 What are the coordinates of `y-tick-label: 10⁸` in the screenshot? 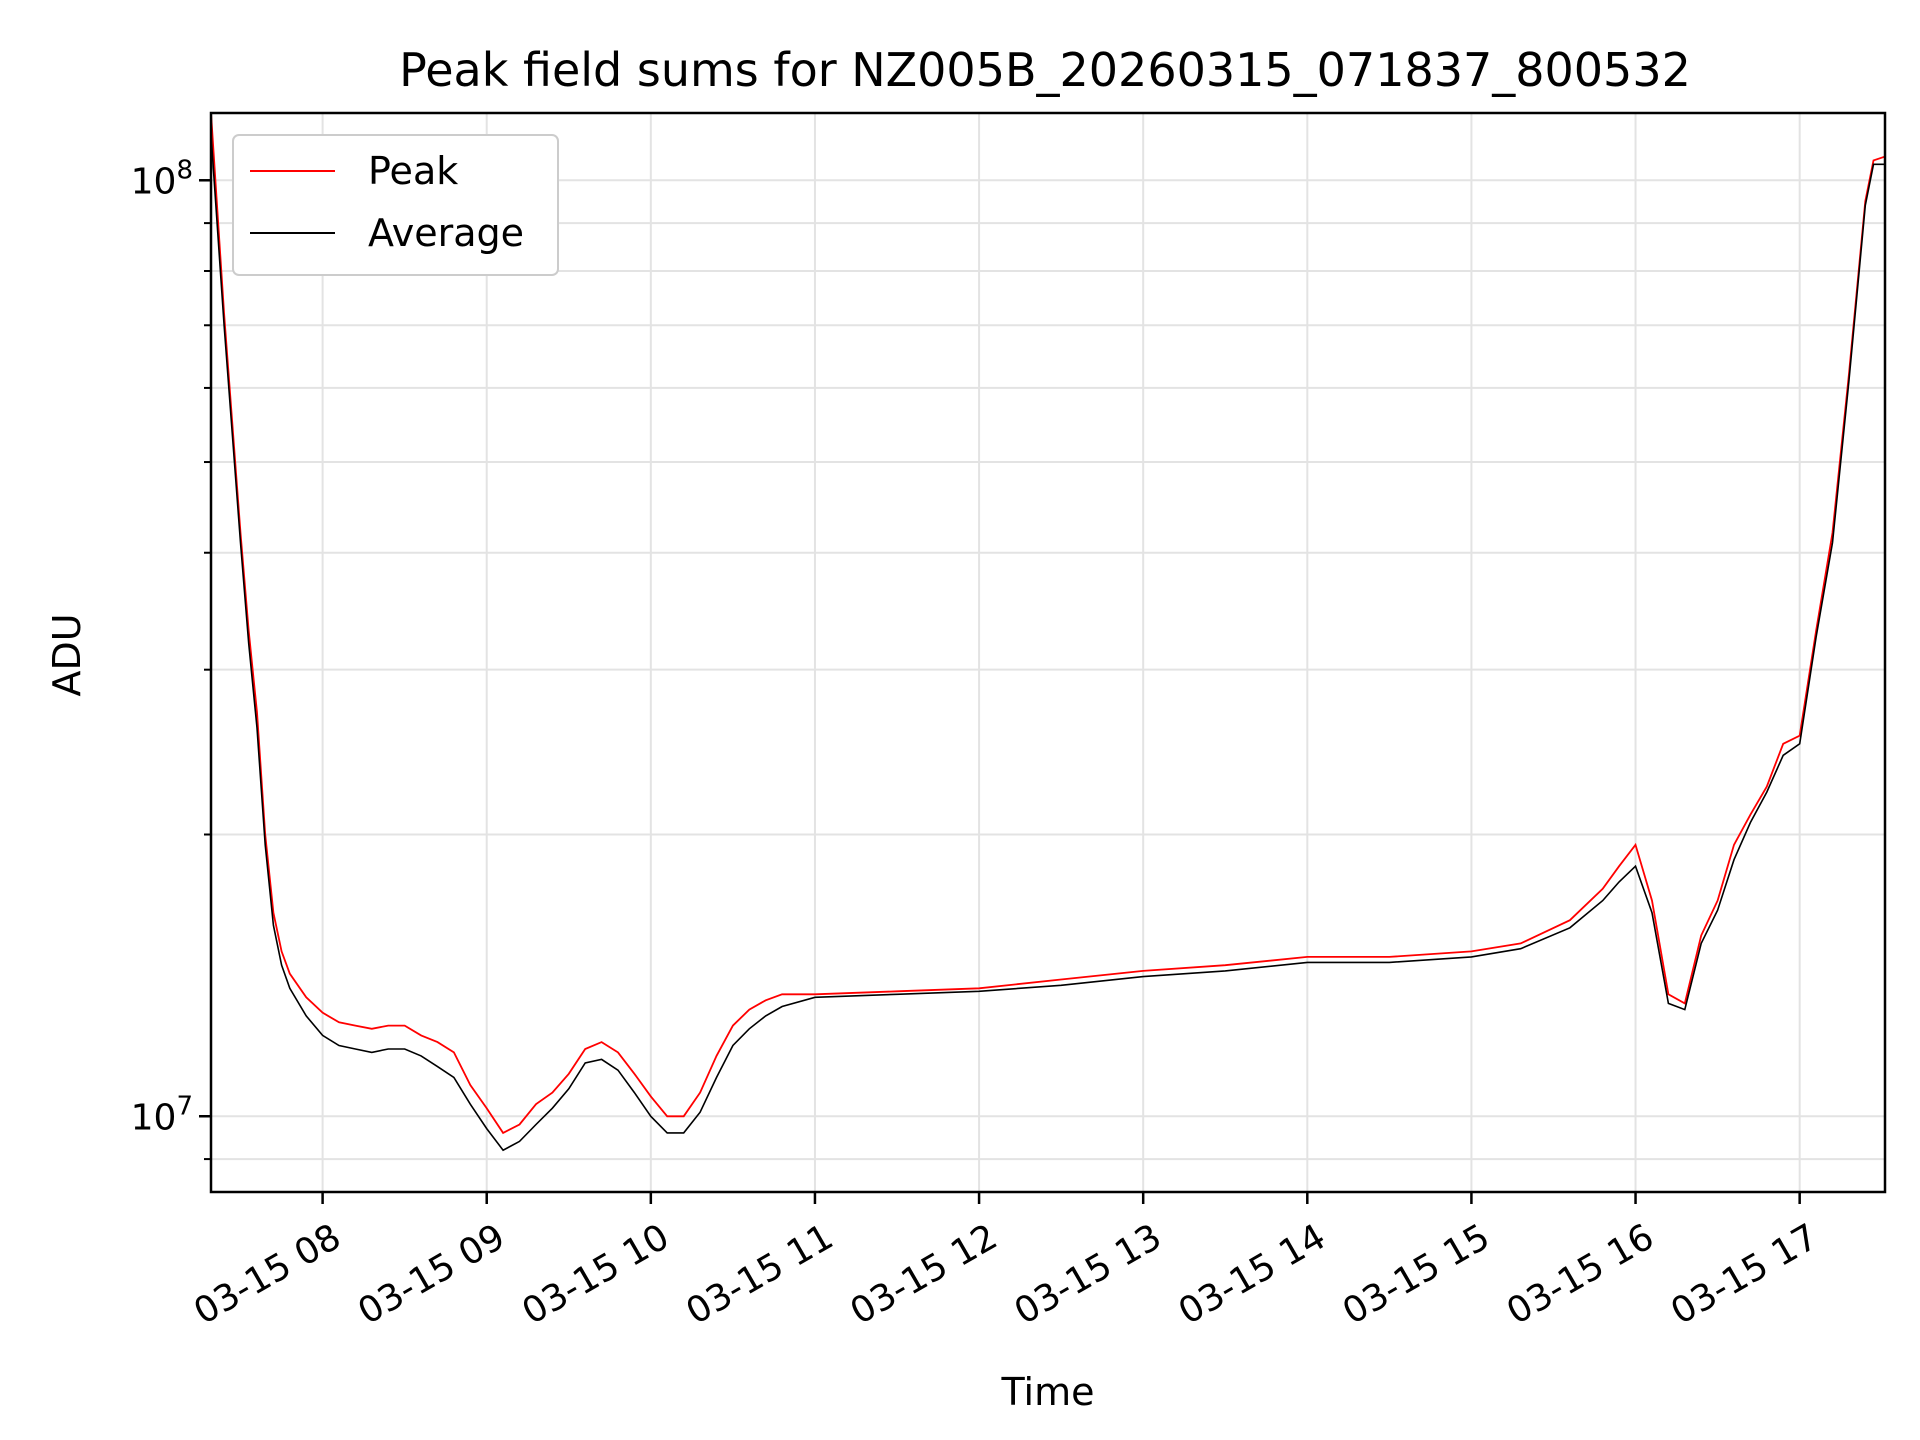 It's located at (162, 178).